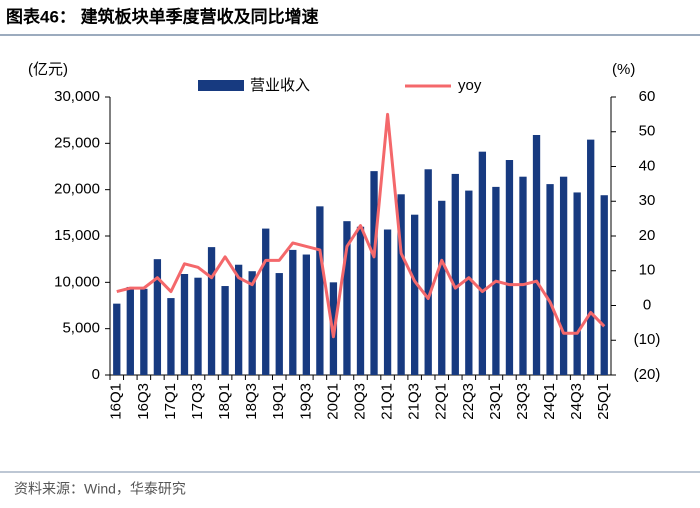 The height and width of the screenshot is (508, 700). What do you see at coordinates (332, 401) in the screenshot?
I see `x-tick-label: 20Q1` at bounding box center [332, 401].